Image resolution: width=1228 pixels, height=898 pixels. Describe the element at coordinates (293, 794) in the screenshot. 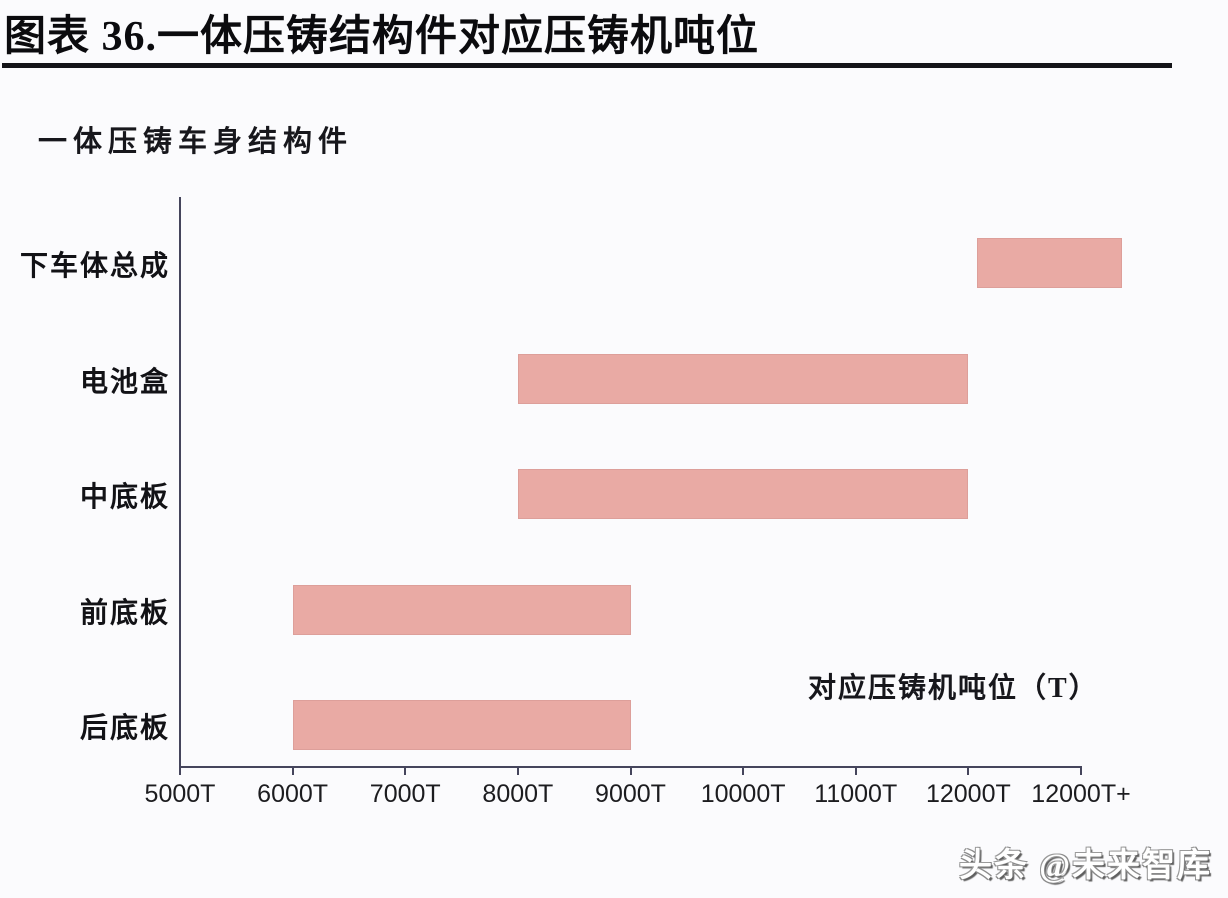

I see `x-tick-label: 6000T` at that location.